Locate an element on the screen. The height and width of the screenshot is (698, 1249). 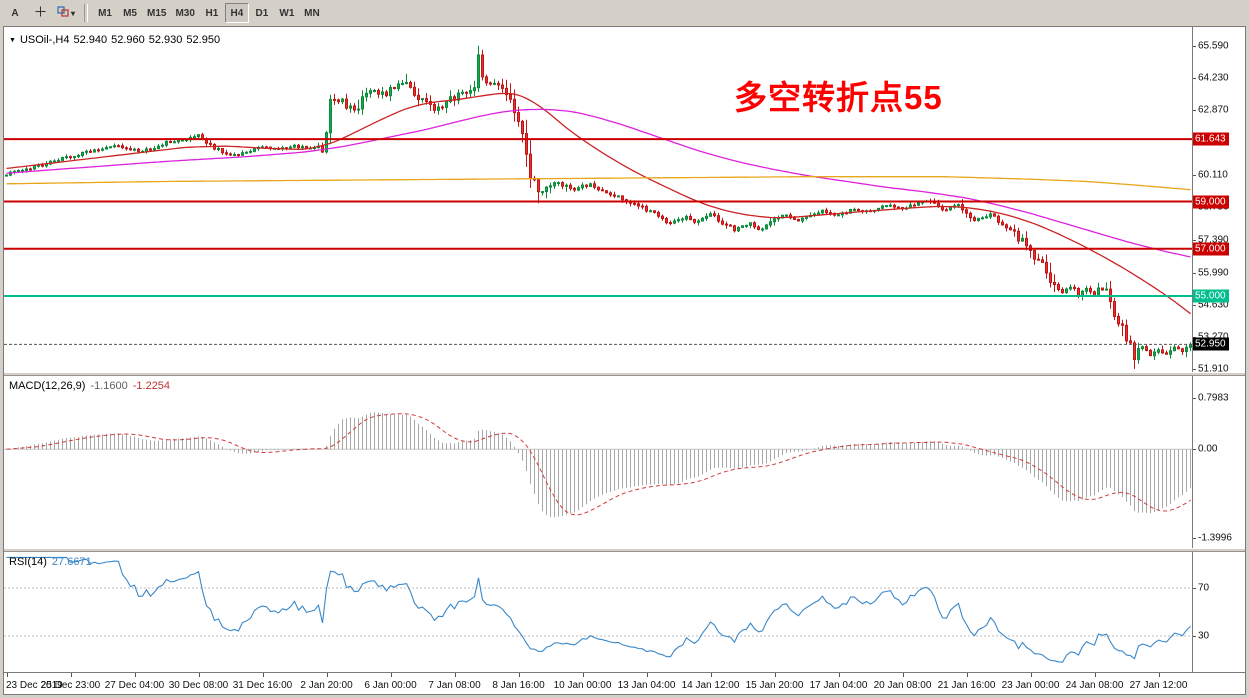
quote-high: 52.960 is located at coordinates (128, 40).